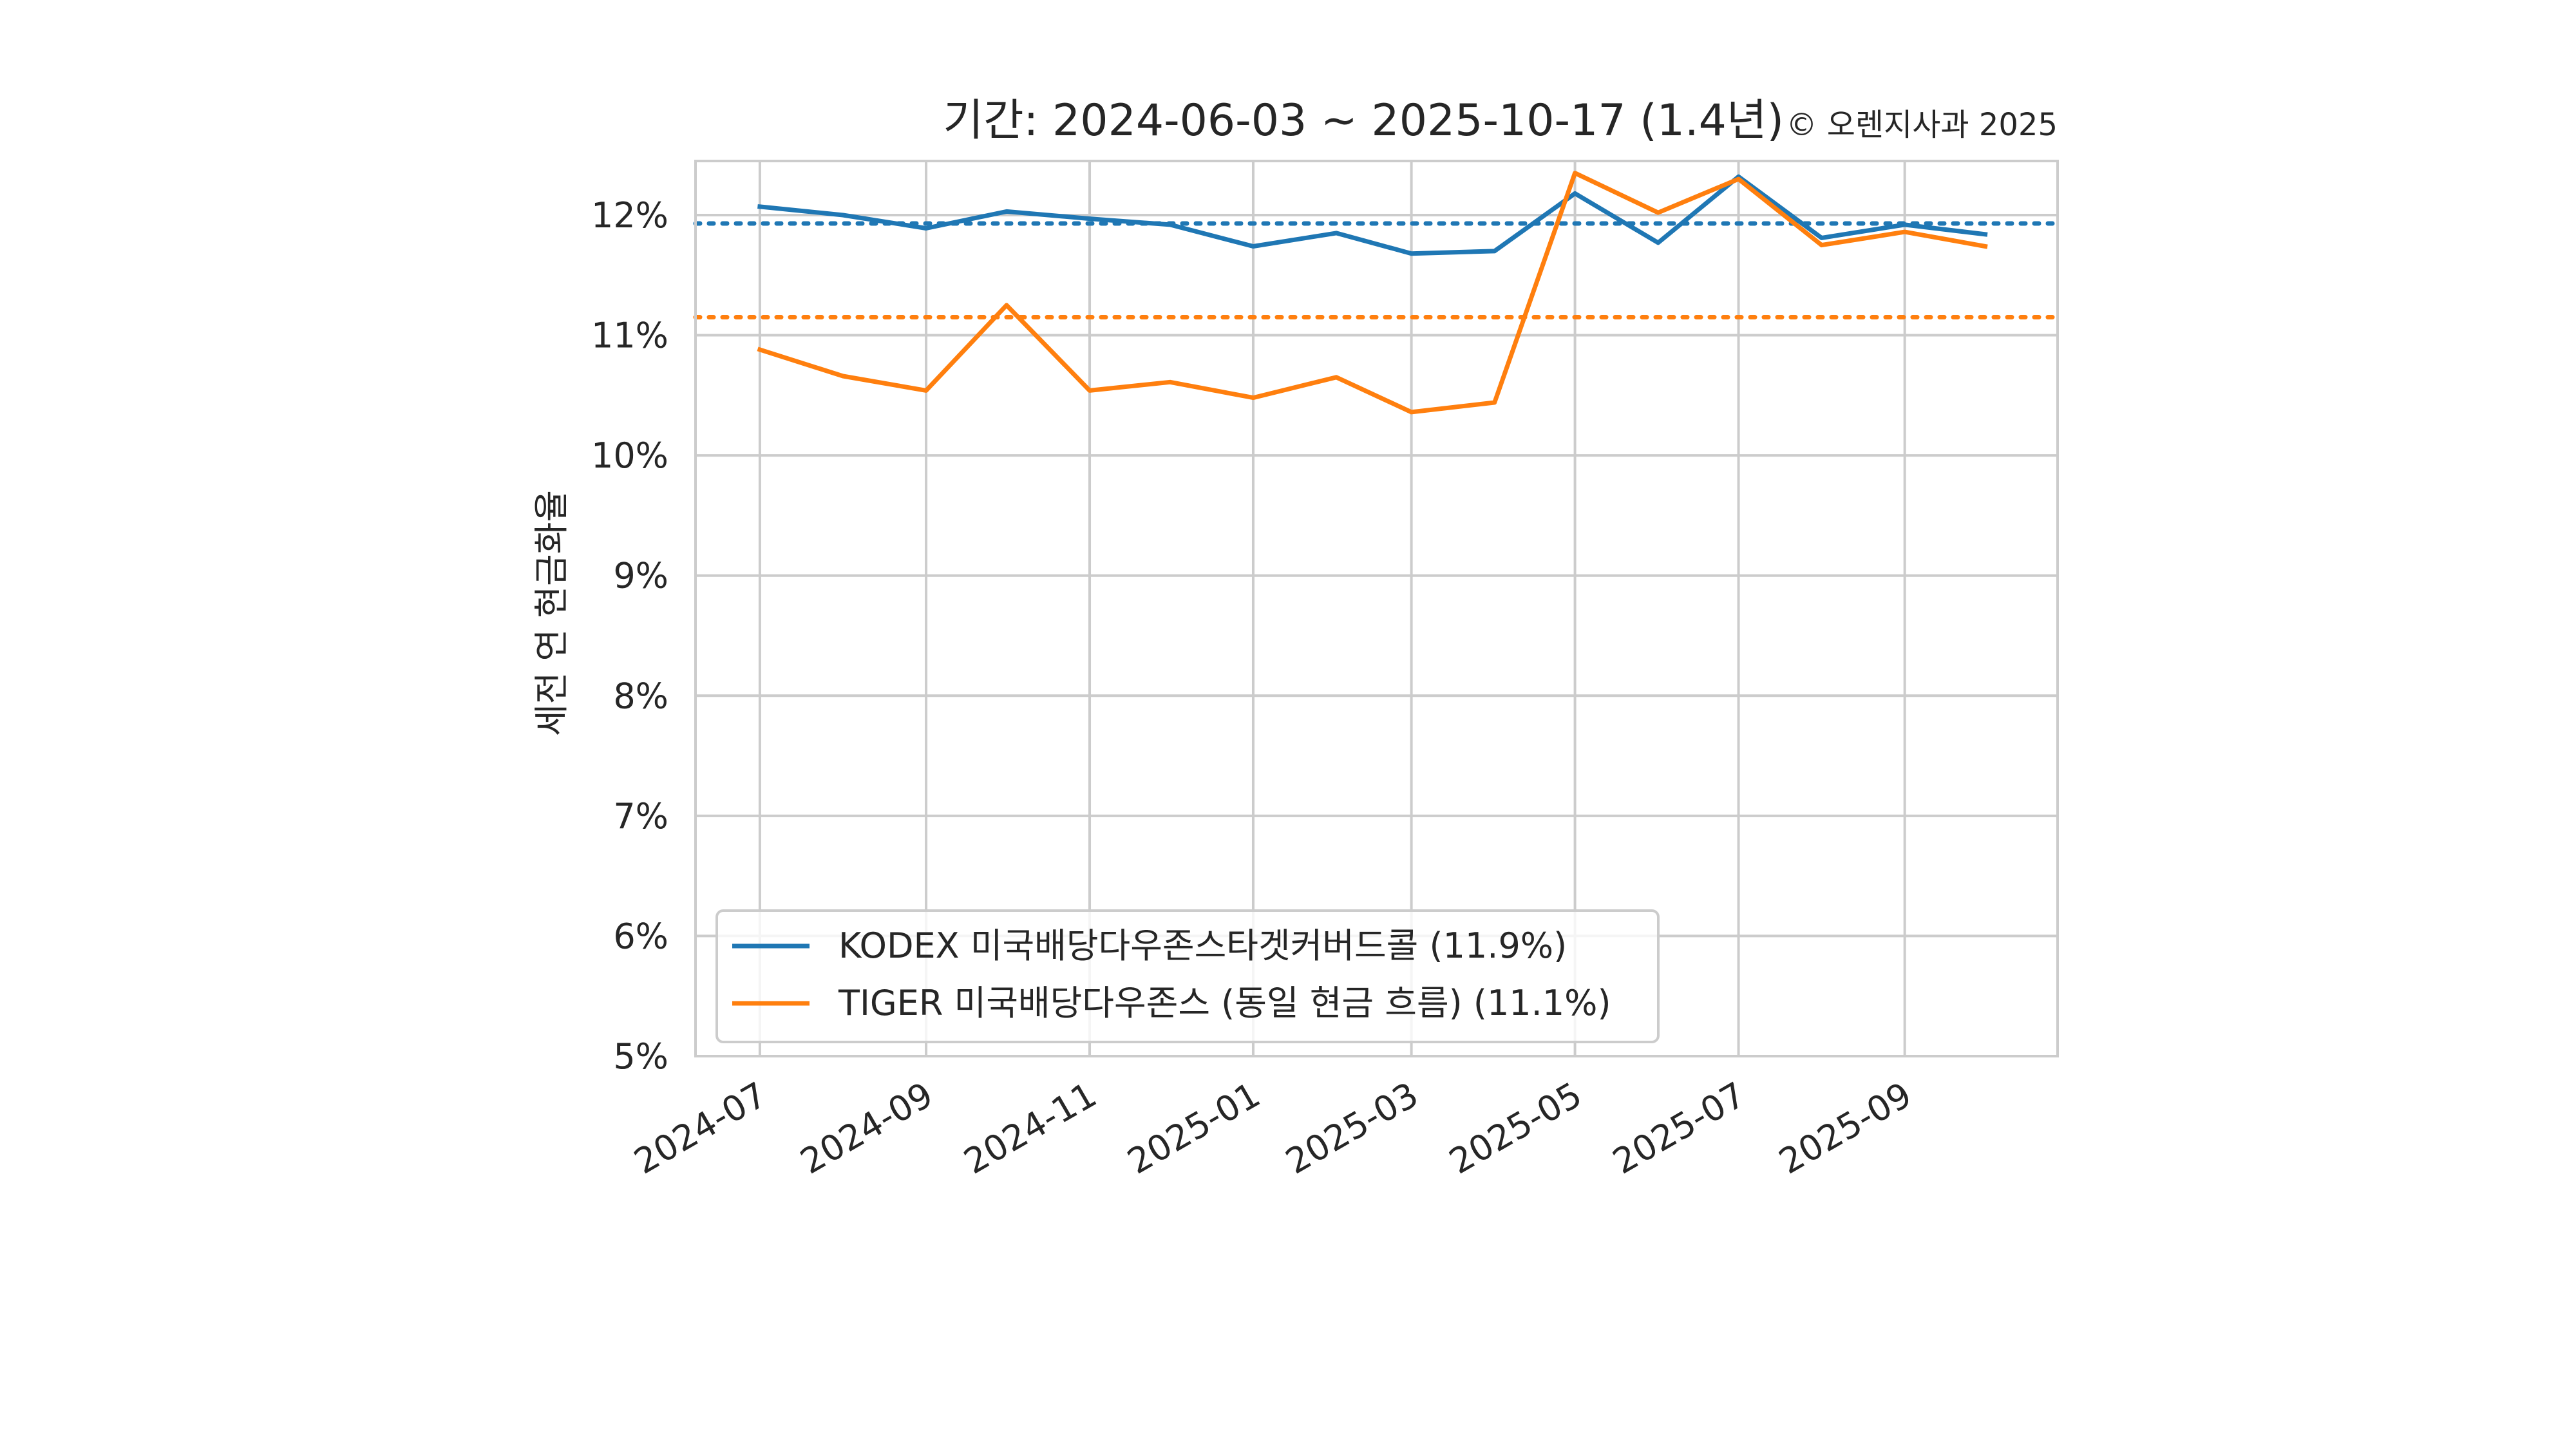  What do you see at coordinates (1364, 120) in the screenshot?
I see `chart-title: 기간: 2024-06-03 ~ 2025-10-17 (1.4년)` at bounding box center [1364, 120].